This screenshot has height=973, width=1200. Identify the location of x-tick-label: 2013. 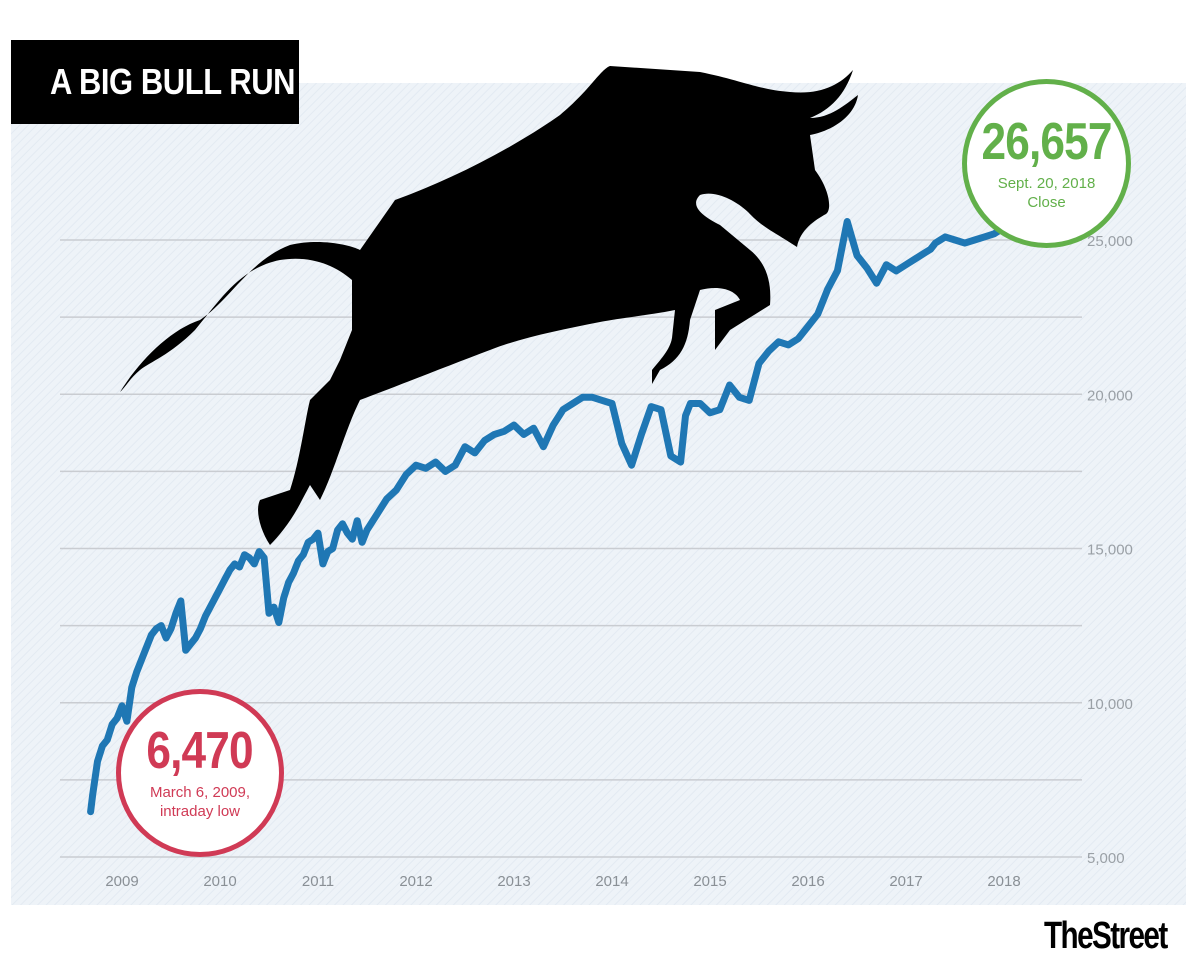
(513, 881).